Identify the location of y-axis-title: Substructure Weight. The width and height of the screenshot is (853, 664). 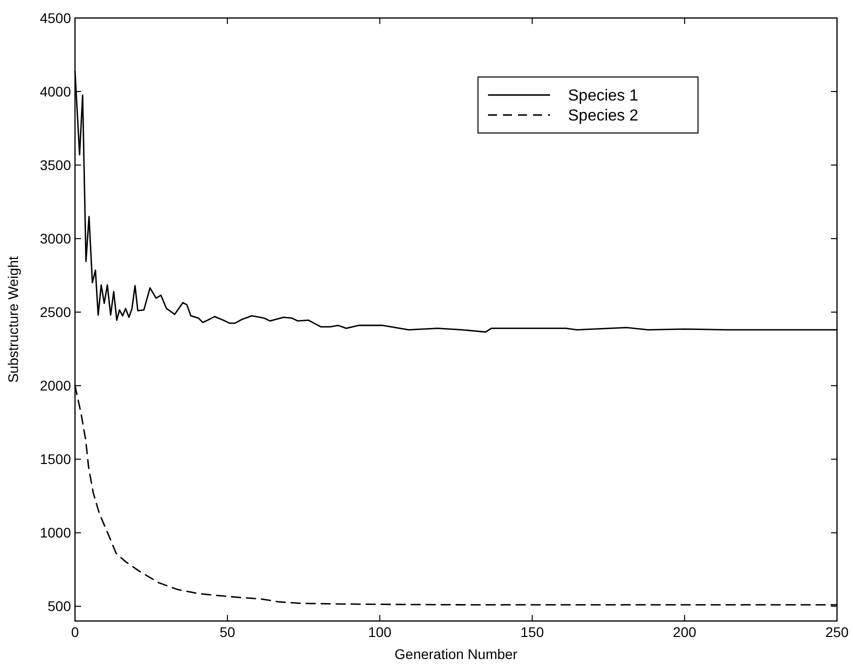
(13, 319).